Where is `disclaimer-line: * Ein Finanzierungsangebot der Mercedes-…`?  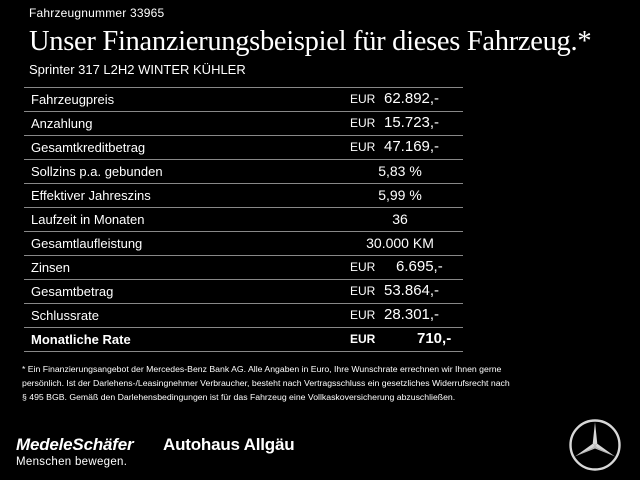 disclaimer-line: * Ein Finanzierungsangebot der Mercedes-… is located at coordinates (262, 369).